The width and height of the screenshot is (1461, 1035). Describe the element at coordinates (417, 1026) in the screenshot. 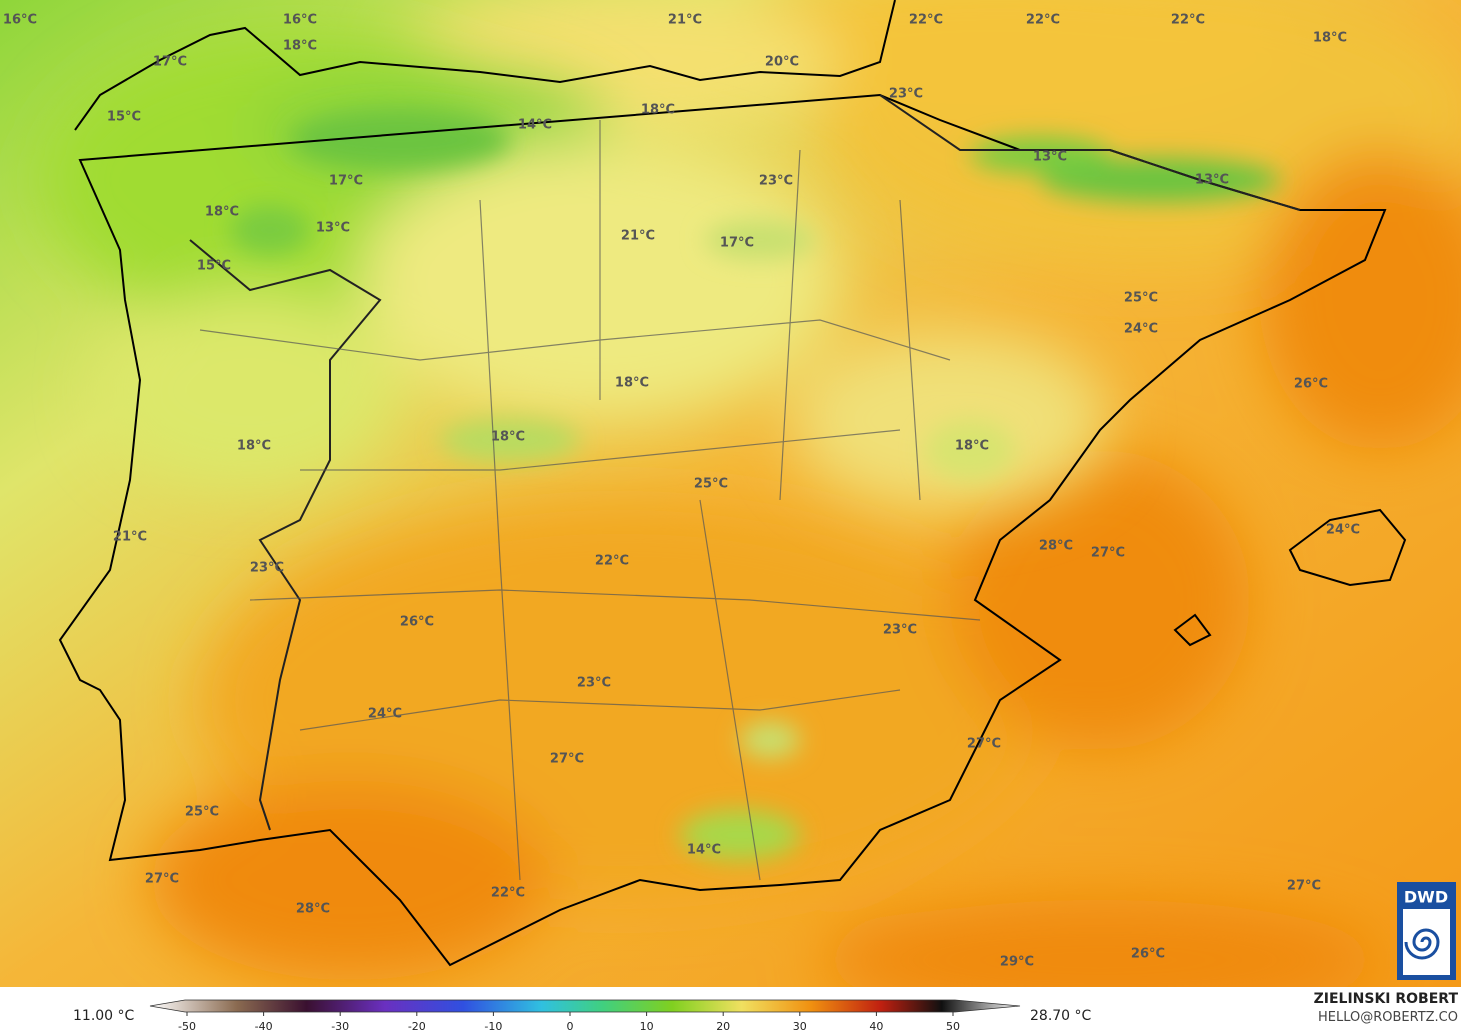

I see `colorbar-tick-label: -20` at that location.